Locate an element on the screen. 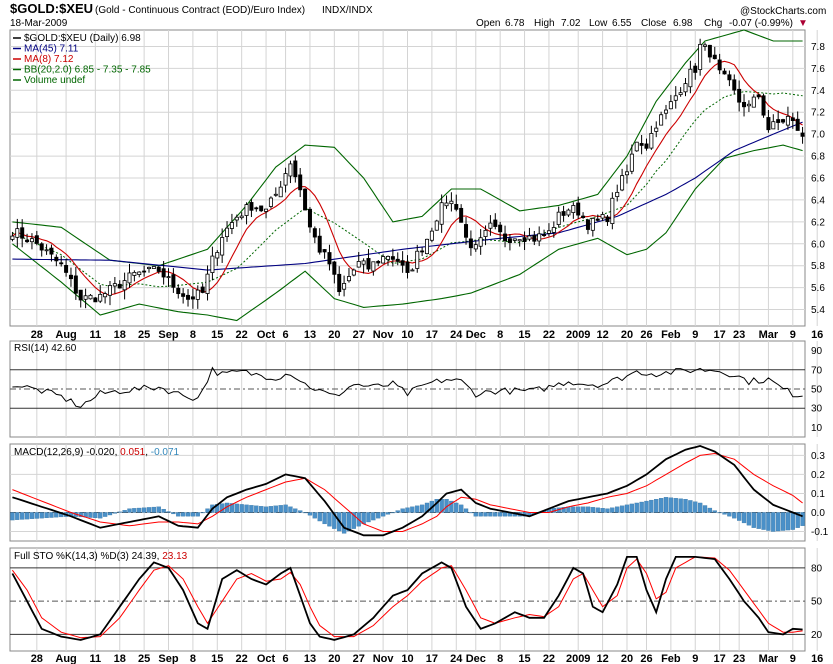 The image size is (833, 664). macd-grid is located at coordinates (414, 492).